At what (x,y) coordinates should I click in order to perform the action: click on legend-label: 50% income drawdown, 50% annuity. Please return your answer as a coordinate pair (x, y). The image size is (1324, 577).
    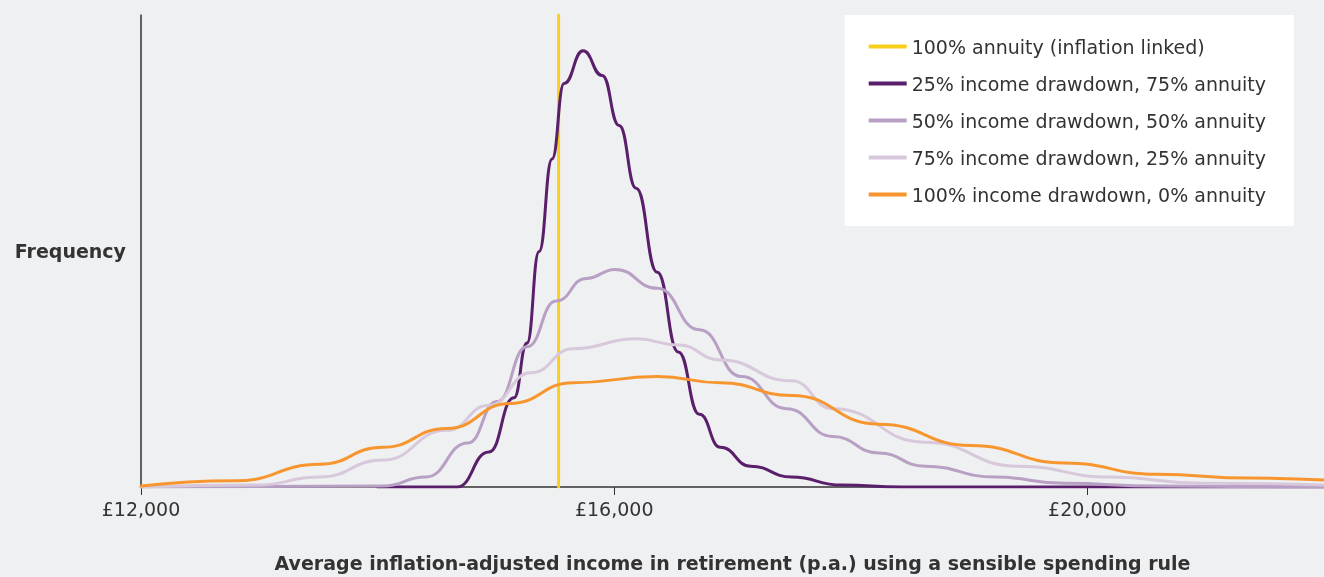
    Looking at the image, I should click on (1088, 120).